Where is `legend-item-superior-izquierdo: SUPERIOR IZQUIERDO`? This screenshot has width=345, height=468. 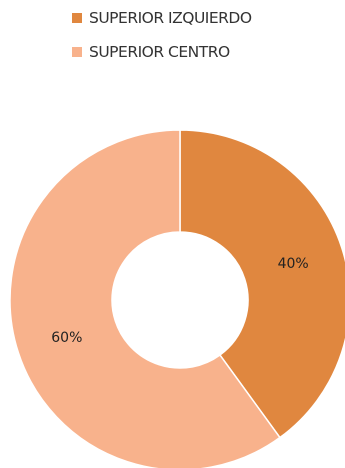 legend-item-superior-izquierdo: SUPERIOR IZQUIERDO is located at coordinates (162, 18).